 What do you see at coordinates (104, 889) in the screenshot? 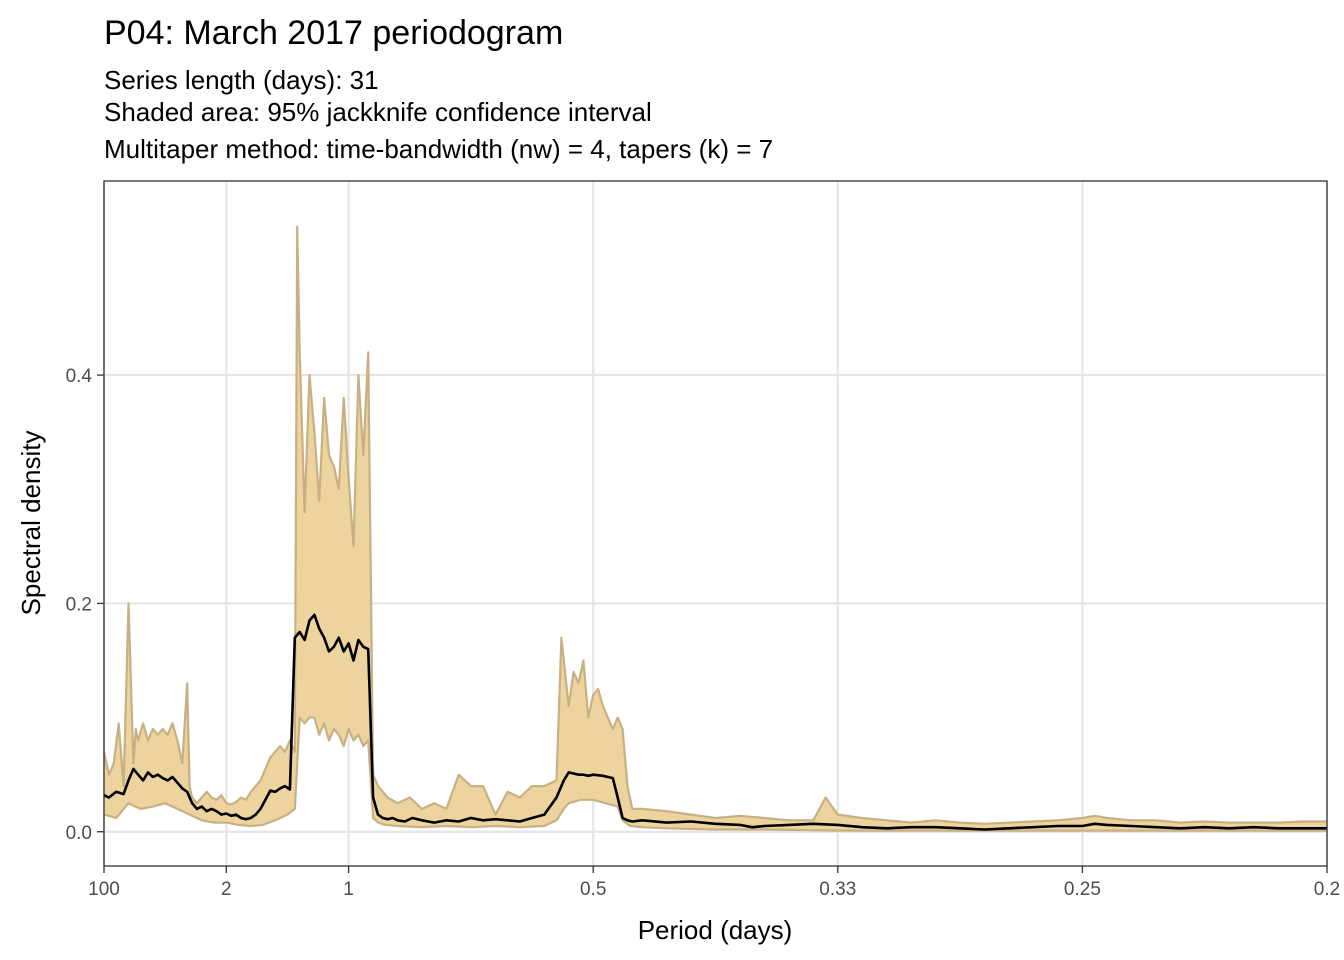
I see `x-tick-label-0: 100` at bounding box center [104, 889].